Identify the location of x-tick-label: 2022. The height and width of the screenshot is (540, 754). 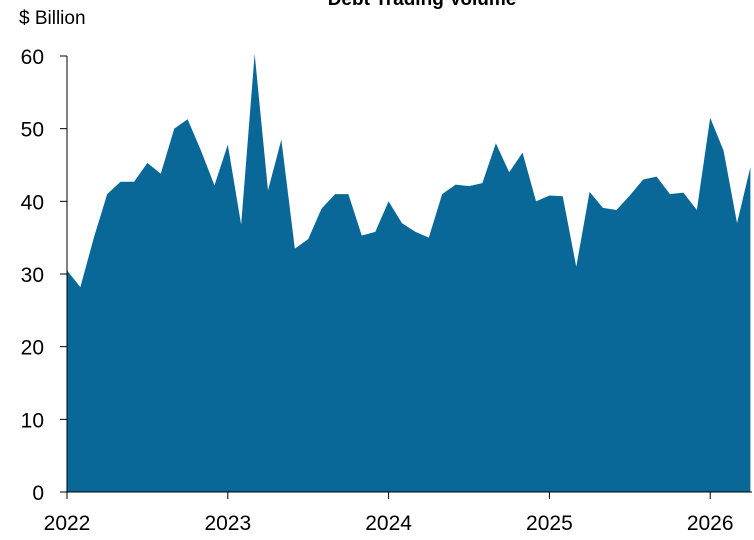
(67, 523).